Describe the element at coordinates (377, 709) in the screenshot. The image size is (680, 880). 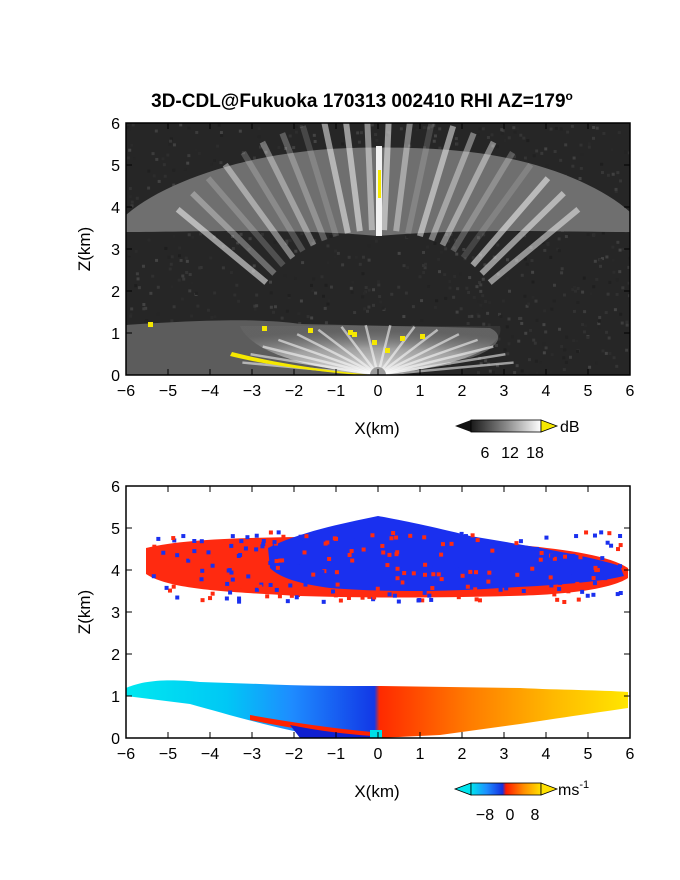
I see `lower-cloud-velocity` at that location.